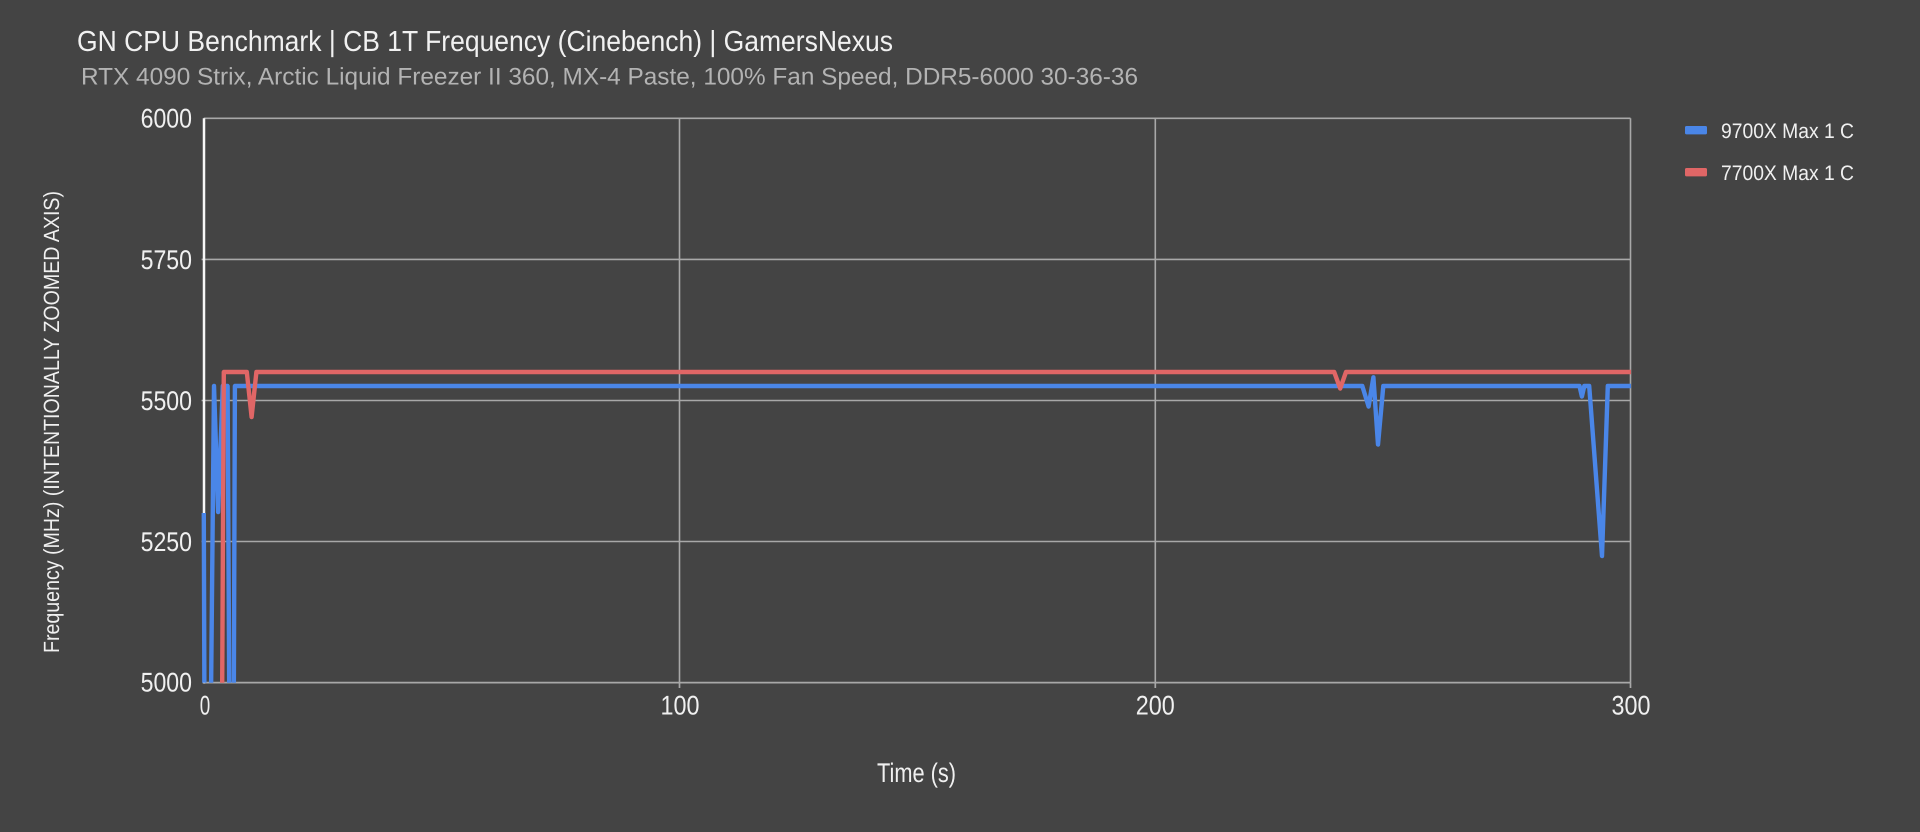  I want to click on svg-text: 6000, so click(166, 119).